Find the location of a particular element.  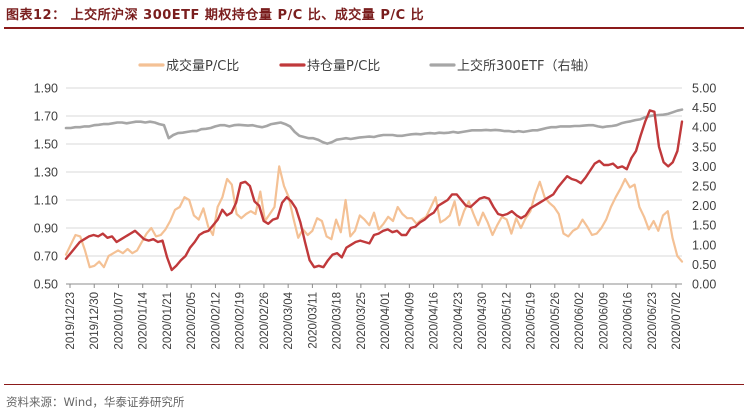

x-tick-label: 2020/04/09 is located at coordinates (410, 321).